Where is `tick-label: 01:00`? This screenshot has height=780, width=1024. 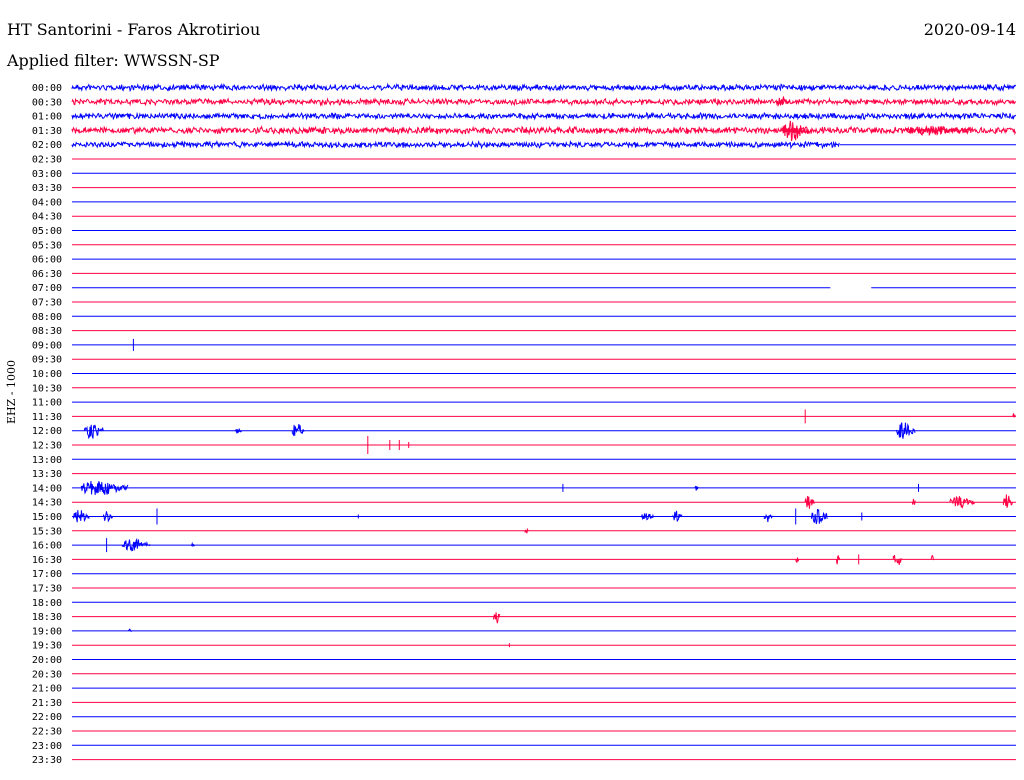 tick-label: 01:00 is located at coordinates (47, 117).